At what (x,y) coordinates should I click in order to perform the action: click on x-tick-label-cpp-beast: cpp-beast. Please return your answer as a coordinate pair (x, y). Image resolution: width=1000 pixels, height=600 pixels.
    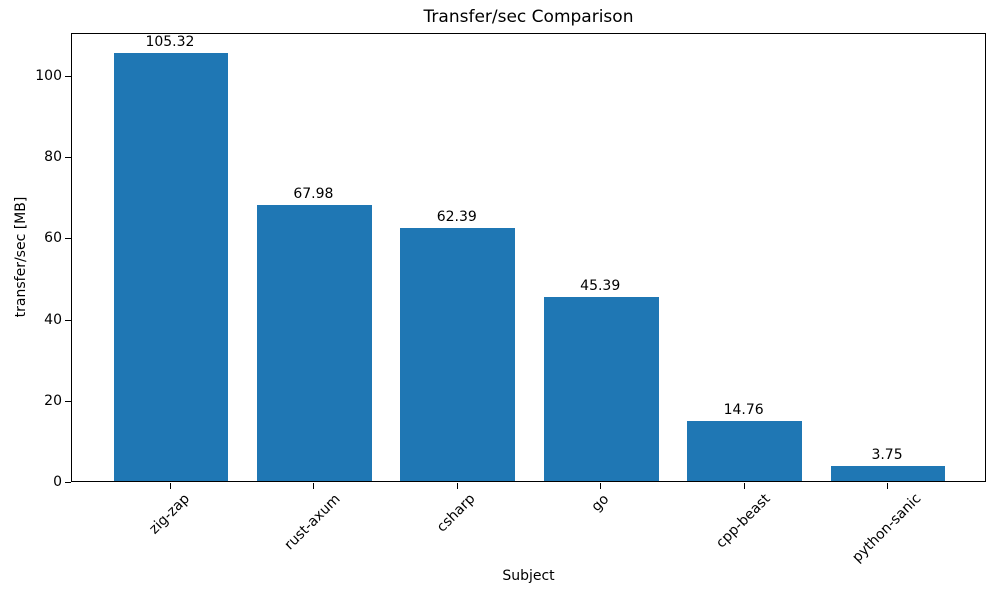
    Looking at the image, I should click on (743, 521).